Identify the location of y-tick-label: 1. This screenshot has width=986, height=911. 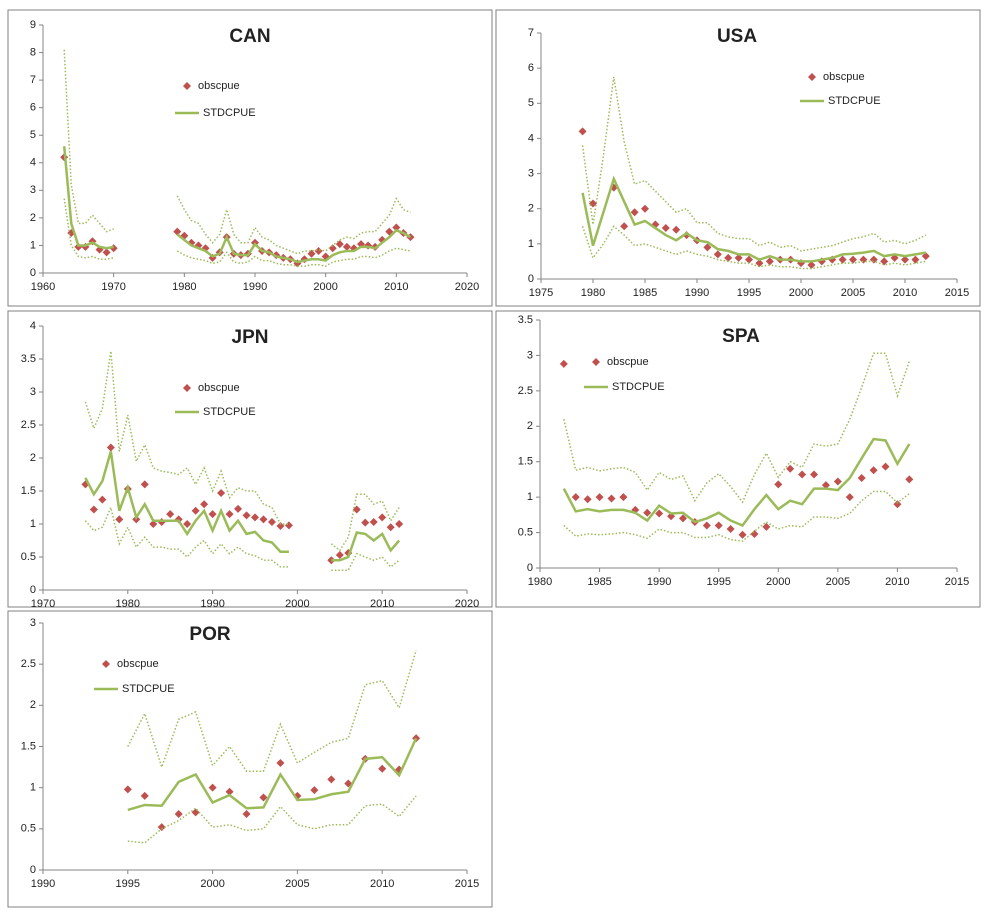
(33, 524).